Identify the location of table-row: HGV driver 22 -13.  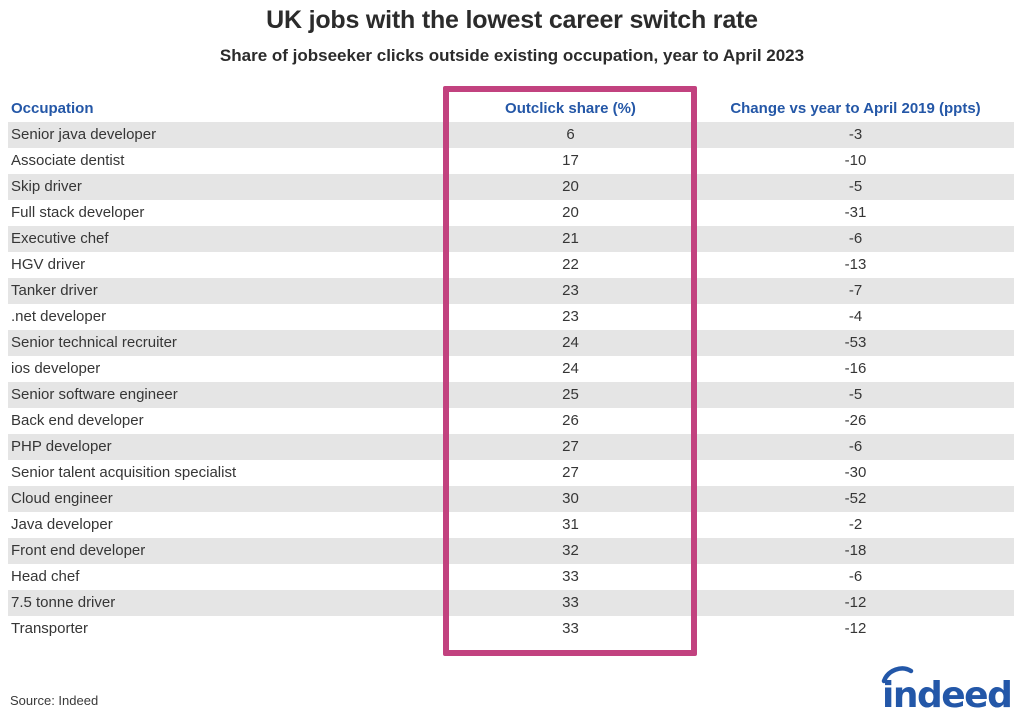
(511, 265).